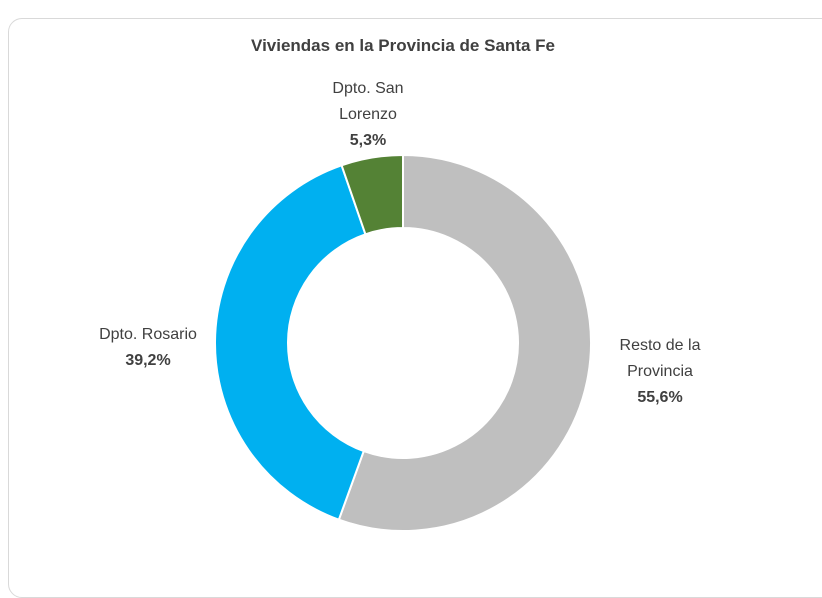  I want to click on value-label: 55,6%, so click(660, 397).